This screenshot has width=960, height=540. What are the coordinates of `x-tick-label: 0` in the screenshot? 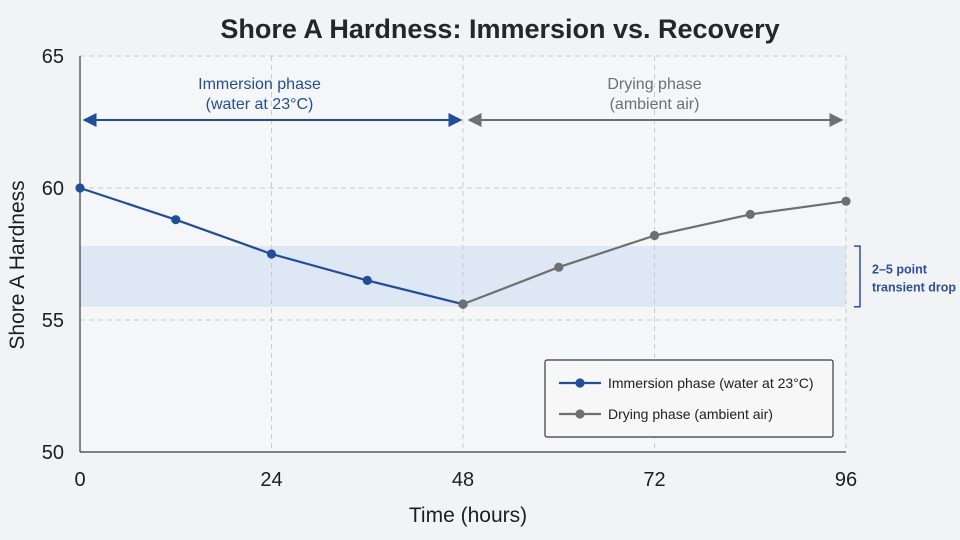 It's located at (79, 480).